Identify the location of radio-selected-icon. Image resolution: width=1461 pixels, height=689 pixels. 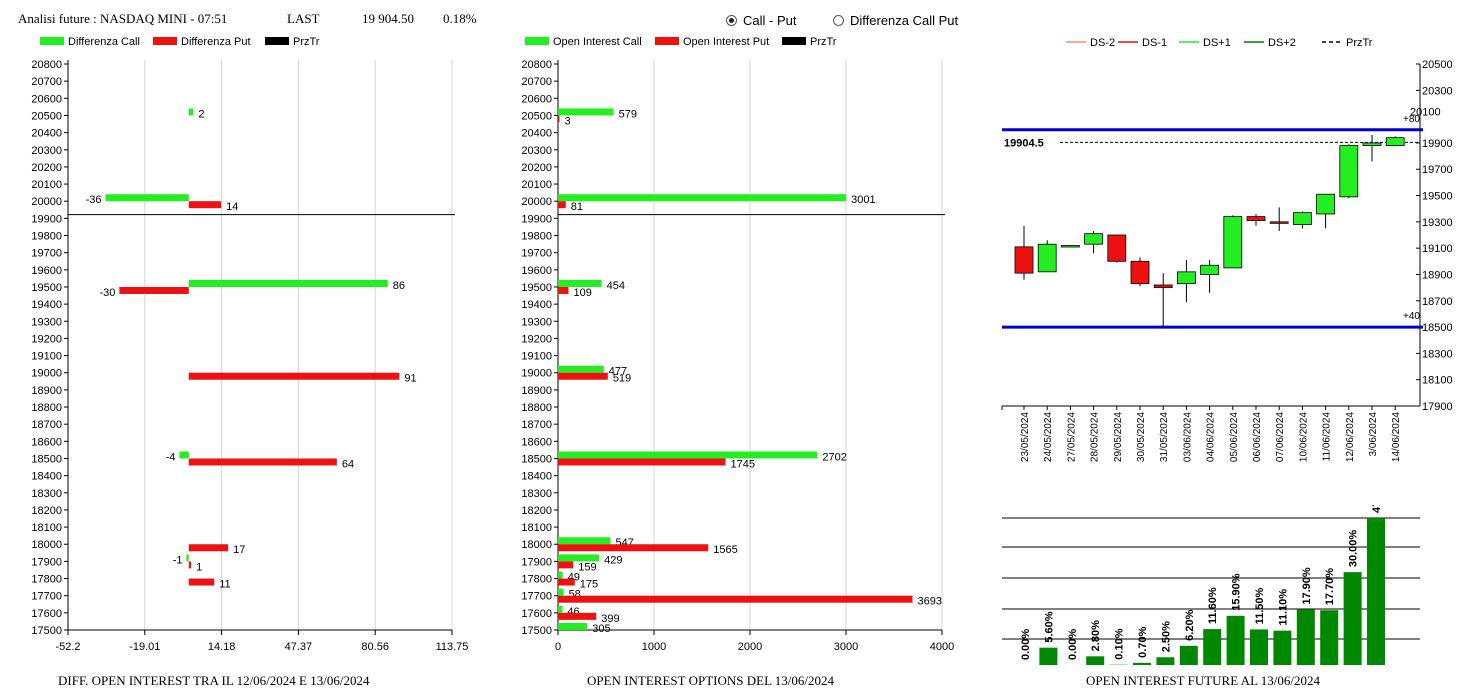
(731, 20).